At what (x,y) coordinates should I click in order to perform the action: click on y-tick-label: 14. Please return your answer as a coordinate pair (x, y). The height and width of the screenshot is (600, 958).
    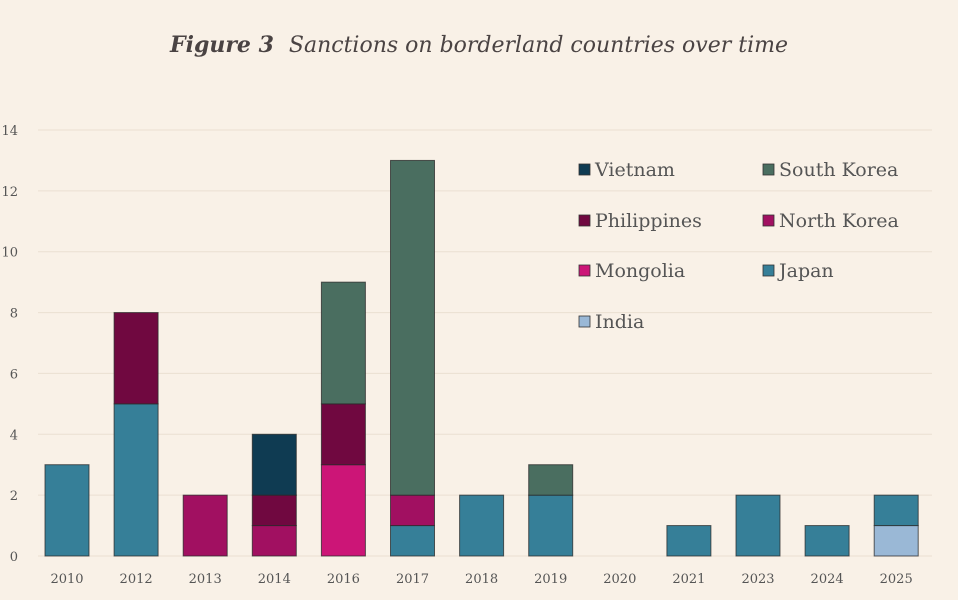
    Looking at the image, I should click on (9, 131).